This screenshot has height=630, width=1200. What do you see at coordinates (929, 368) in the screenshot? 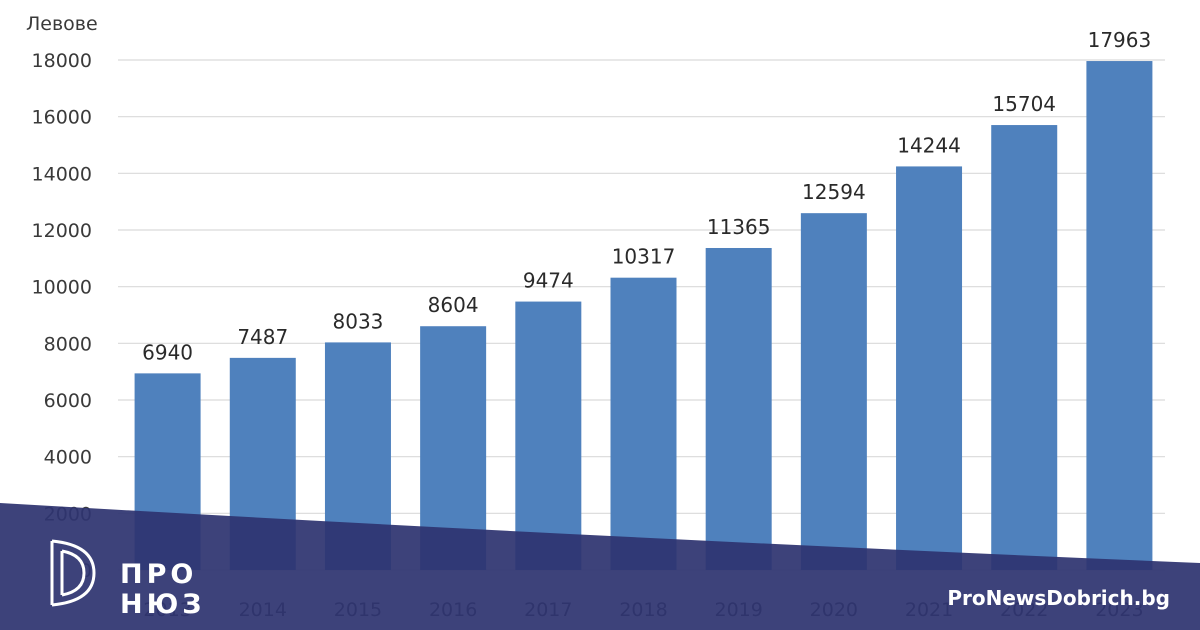
I see `bar-2021` at bounding box center [929, 368].